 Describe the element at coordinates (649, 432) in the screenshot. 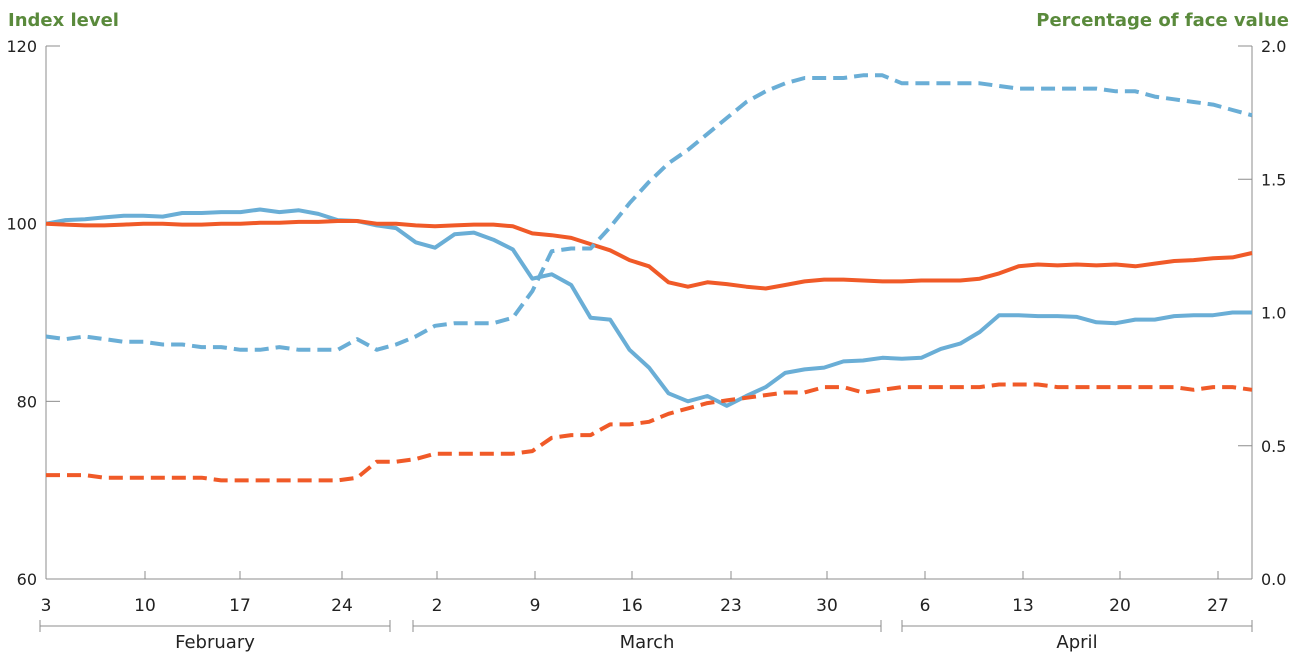

I see `series-orange-dashed-line` at that location.